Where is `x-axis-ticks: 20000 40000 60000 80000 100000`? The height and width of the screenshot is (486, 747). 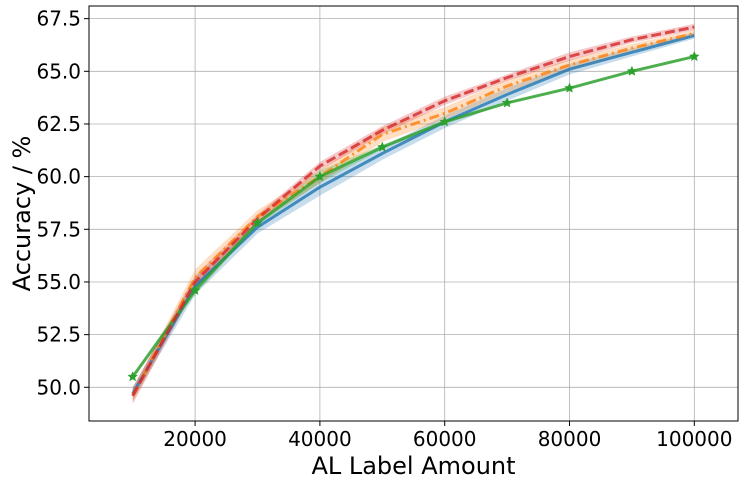 x-axis-ticks: 20000 40000 60000 80000 100000 is located at coordinates (447, 436).